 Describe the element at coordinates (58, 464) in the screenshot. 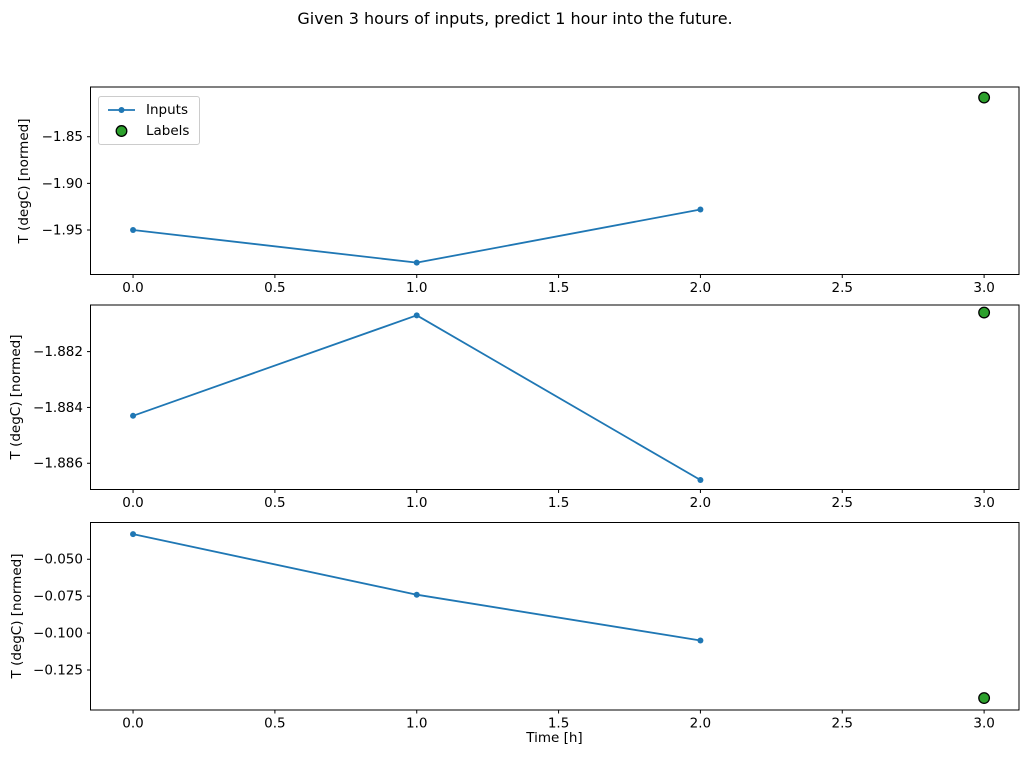

I see `y-tick-label: −1.886` at that location.